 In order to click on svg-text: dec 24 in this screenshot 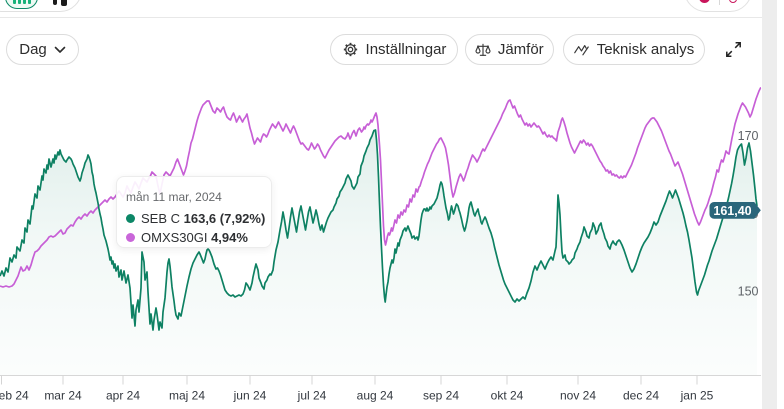, I will do `click(641, 396)`.